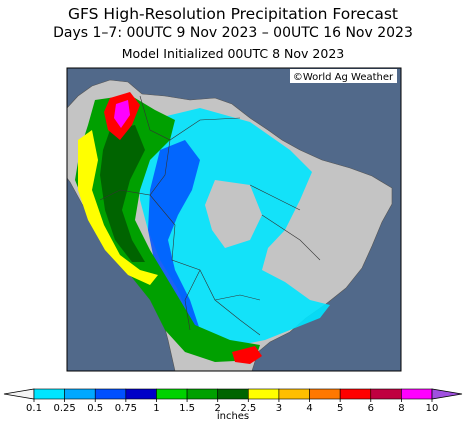 Image resolution: width=466 pixels, height=425 pixels. I want to click on colorbar-tick-label: 0.5, so click(95, 408).